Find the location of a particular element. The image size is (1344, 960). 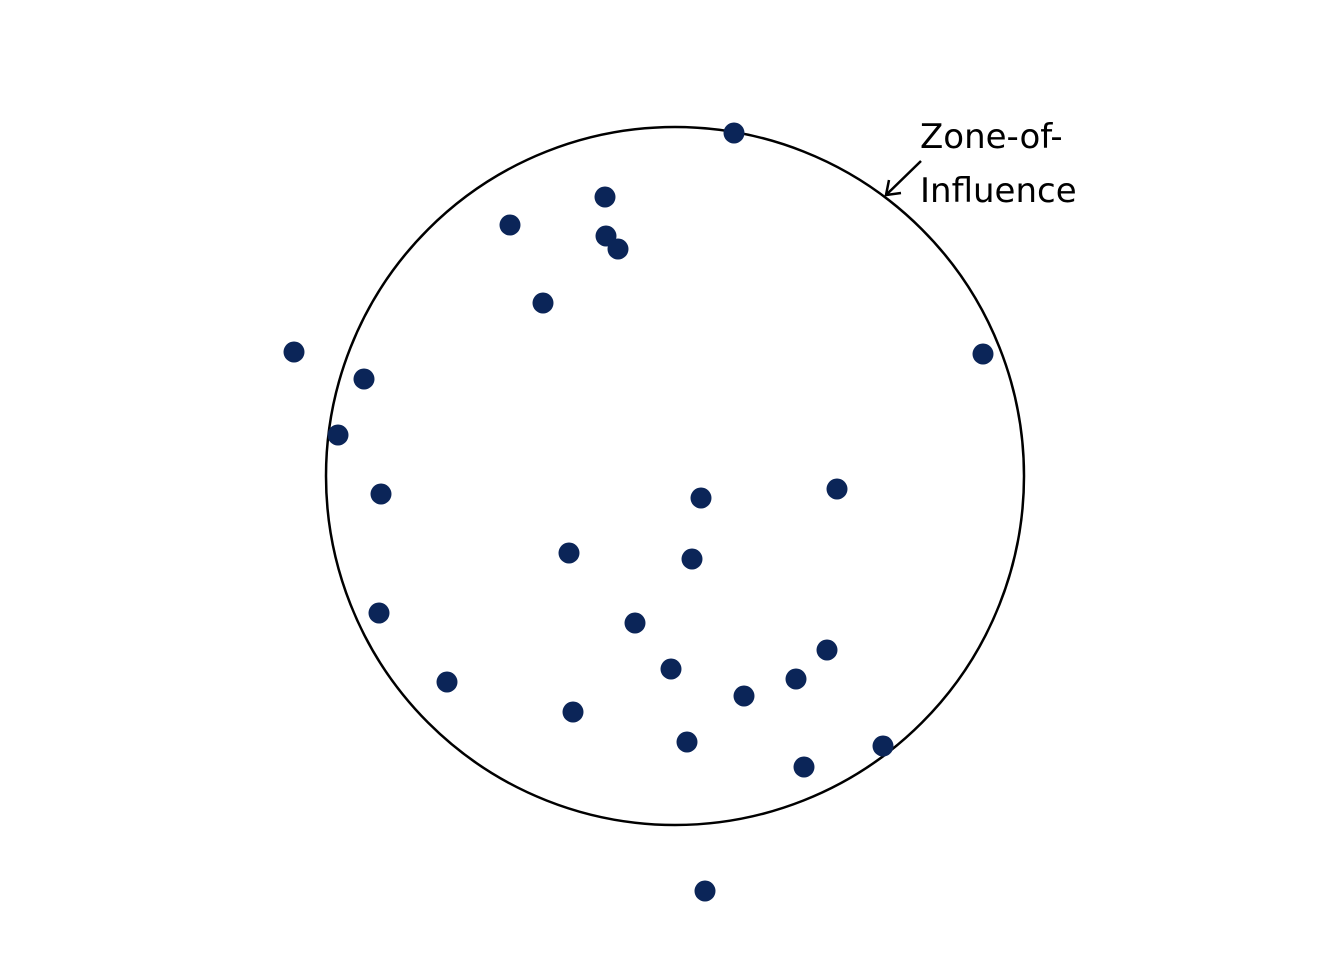

annotation-label-line2: Influence is located at coordinates (998, 191).